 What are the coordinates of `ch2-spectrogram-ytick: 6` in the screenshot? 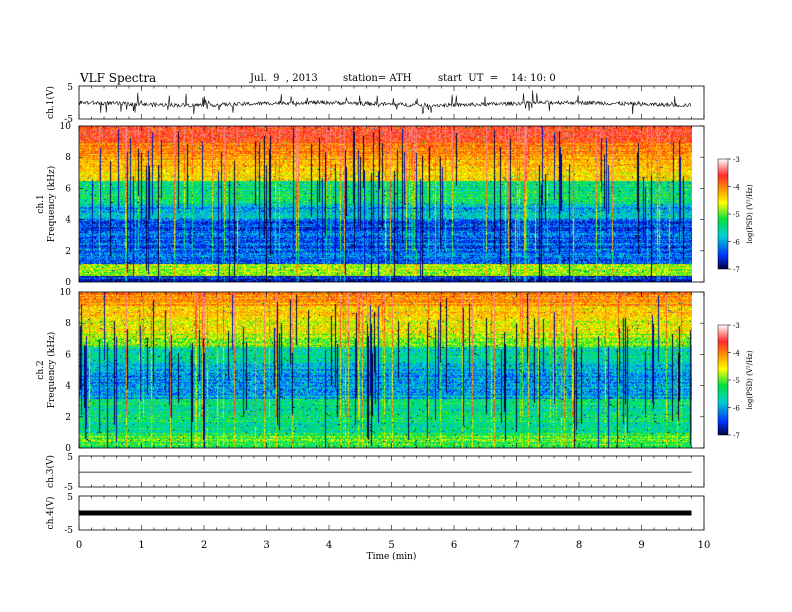 It's located at (68, 355).